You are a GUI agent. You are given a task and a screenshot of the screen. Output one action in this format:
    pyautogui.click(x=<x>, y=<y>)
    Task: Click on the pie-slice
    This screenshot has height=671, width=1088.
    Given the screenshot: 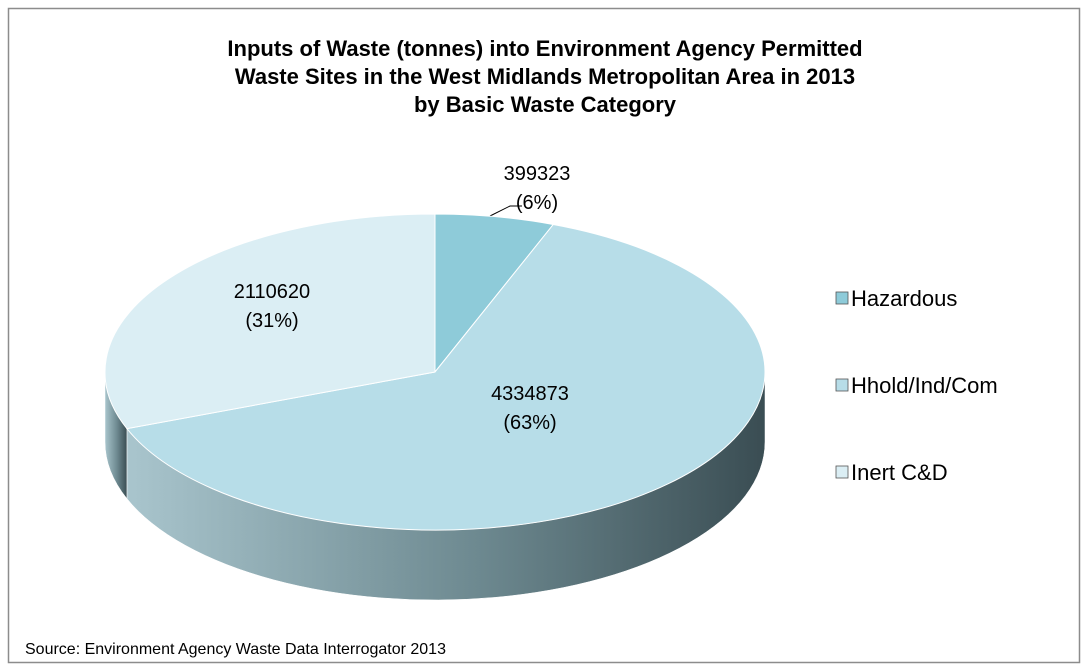 What is the action you would take?
    pyautogui.click(x=270, y=321)
    